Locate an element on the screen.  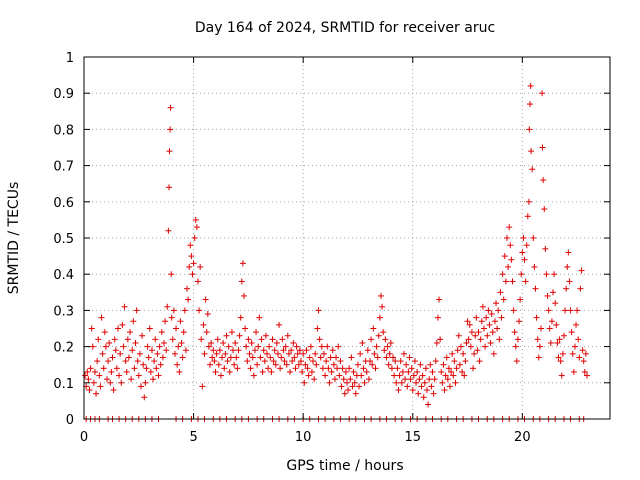
y-tick-label: 0.2 is located at coordinates (63, 348).